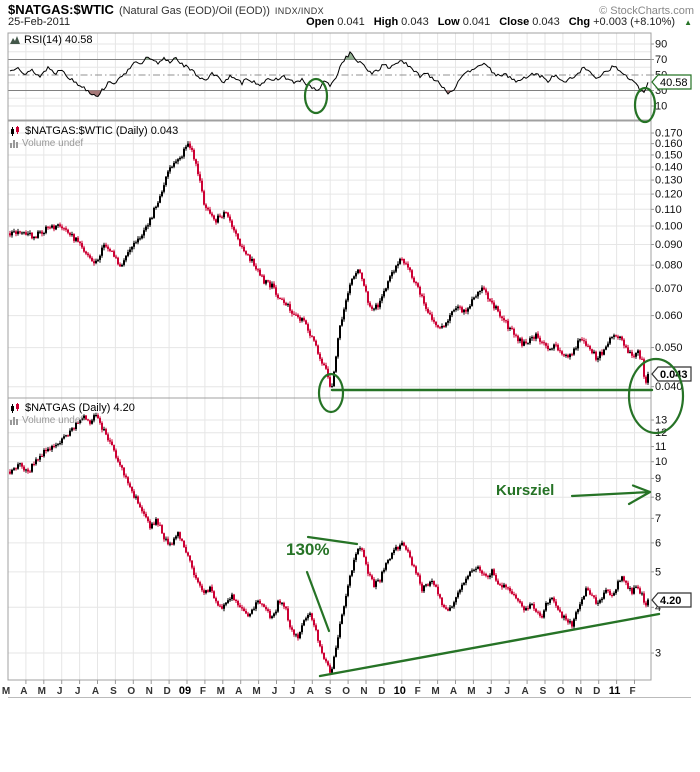 This screenshot has width=700, height=772. What do you see at coordinates (668, 210) in the screenshot?
I see `y-tick-label: 0.110` at bounding box center [668, 210].